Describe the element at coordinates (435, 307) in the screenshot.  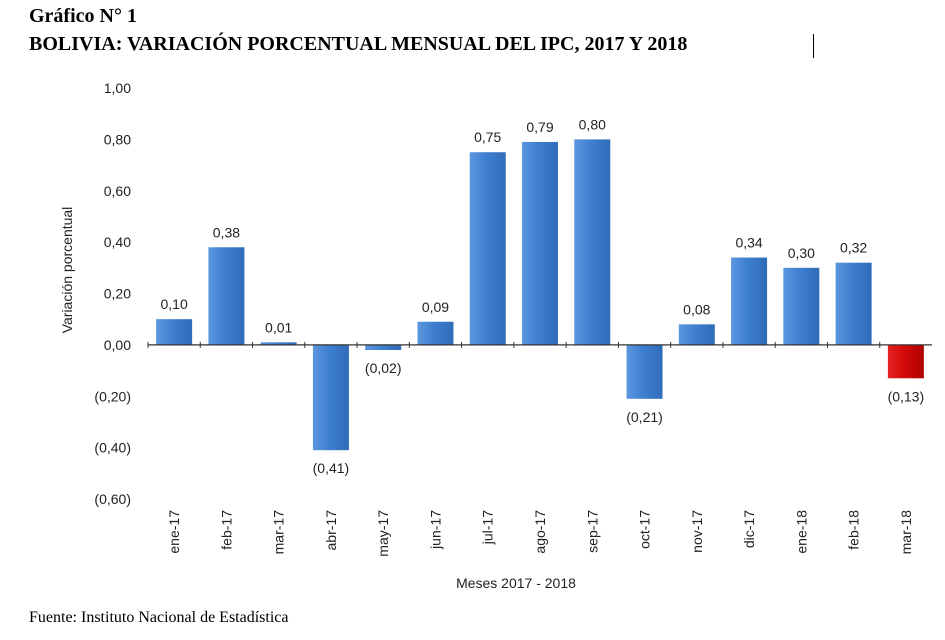
I see `data-label: 0,09` at that location.